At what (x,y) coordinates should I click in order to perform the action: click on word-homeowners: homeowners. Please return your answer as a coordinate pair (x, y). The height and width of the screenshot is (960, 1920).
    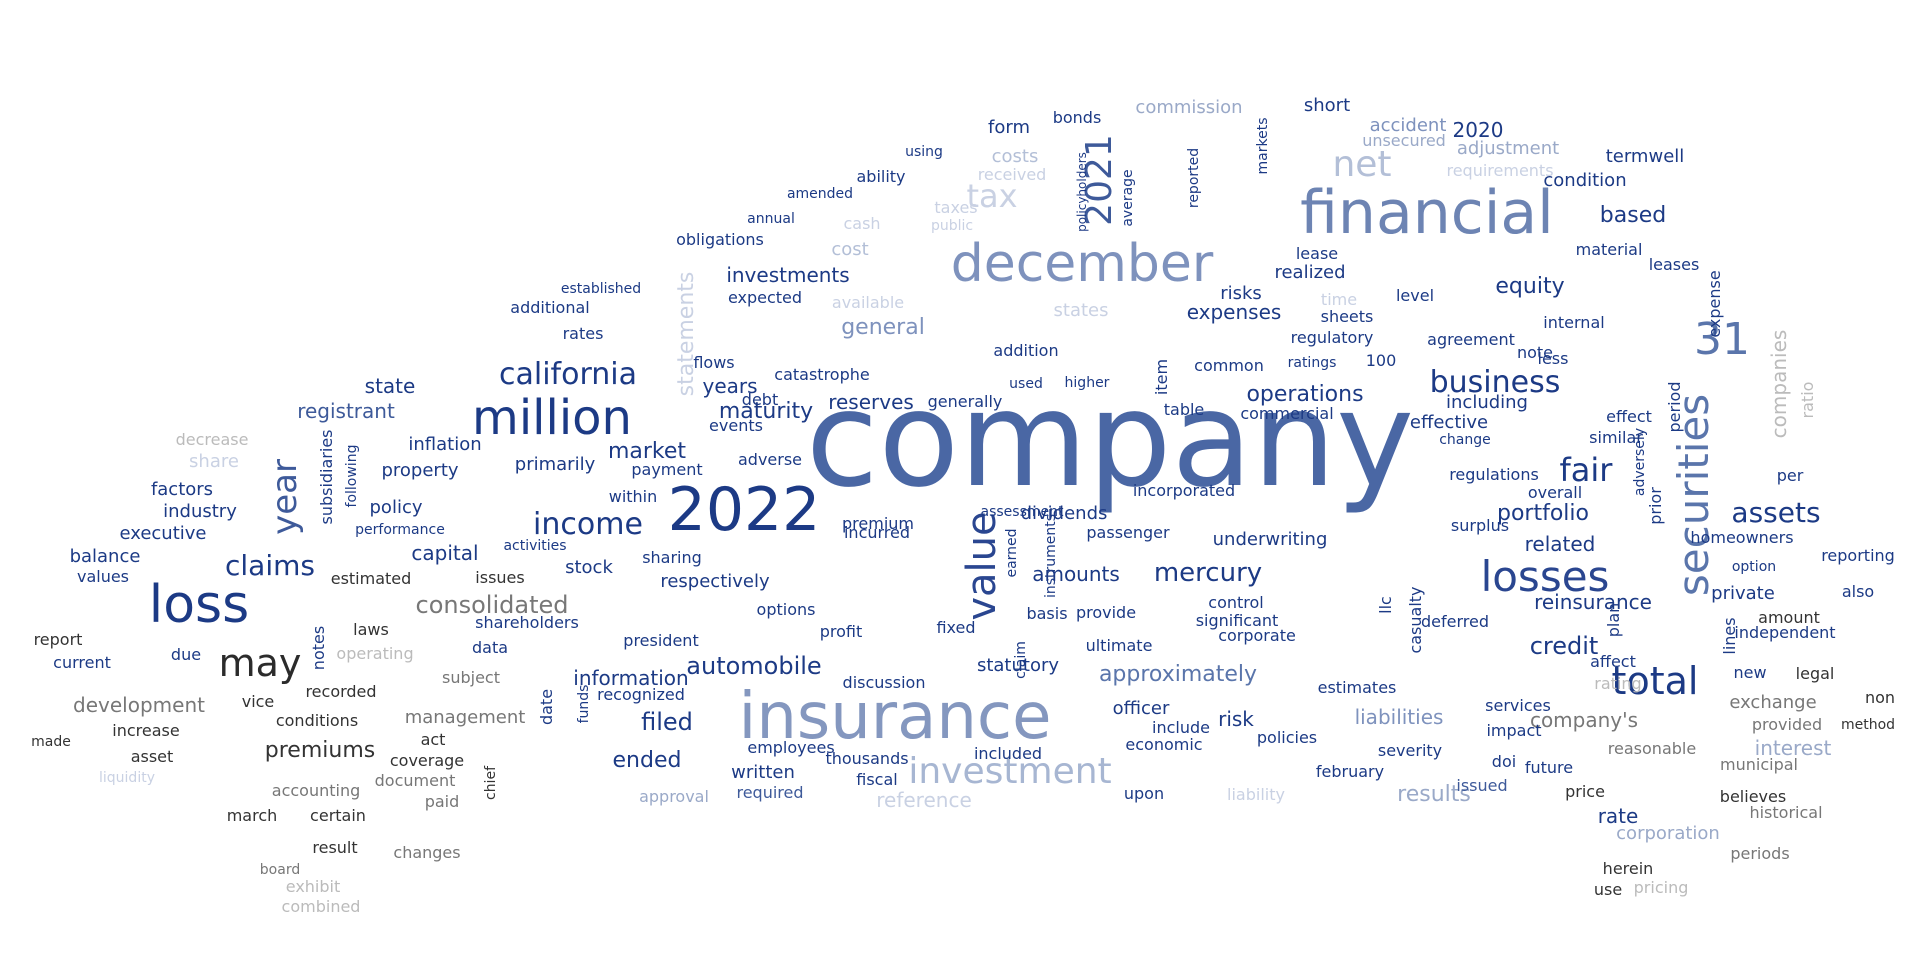
    Looking at the image, I should click on (1742, 537).